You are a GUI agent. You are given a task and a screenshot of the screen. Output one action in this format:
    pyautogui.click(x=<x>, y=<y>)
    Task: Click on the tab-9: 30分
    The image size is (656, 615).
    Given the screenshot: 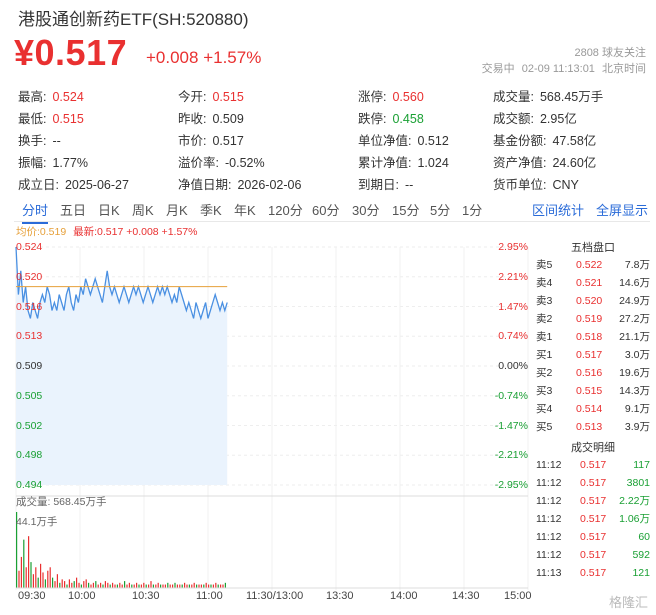 What is the action you would take?
    pyautogui.click(x=366, y=210)
    